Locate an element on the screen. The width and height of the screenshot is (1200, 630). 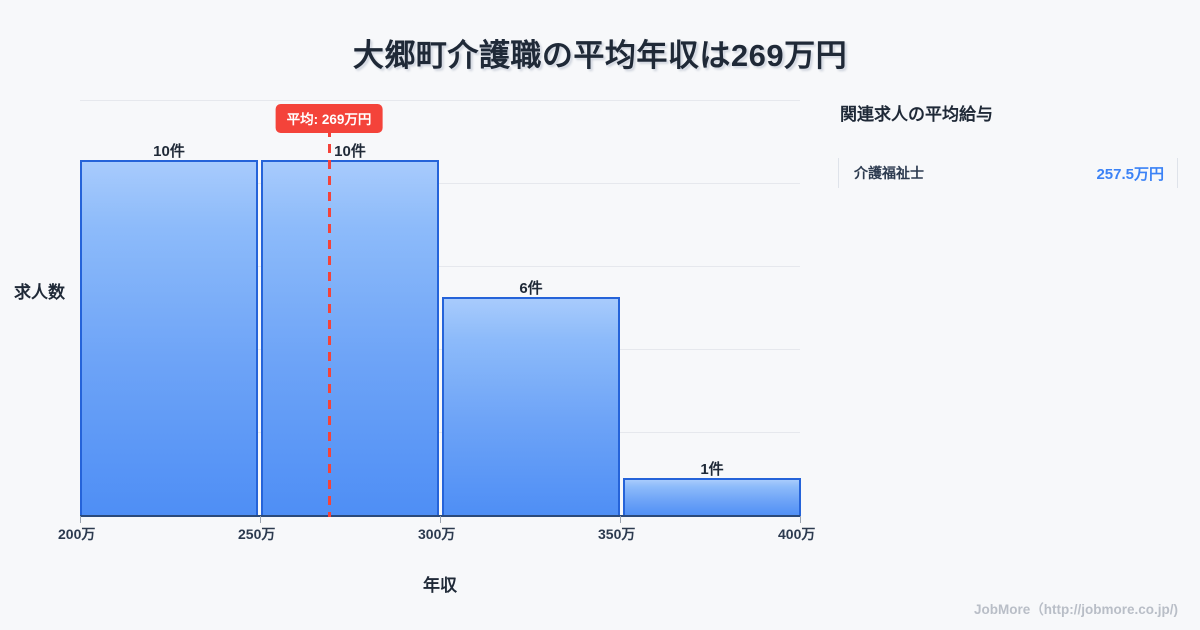
related-salary-panel: 関連求人の平均給与 介護福祉士 257.5万円 is located at coordinates (1008, 144).